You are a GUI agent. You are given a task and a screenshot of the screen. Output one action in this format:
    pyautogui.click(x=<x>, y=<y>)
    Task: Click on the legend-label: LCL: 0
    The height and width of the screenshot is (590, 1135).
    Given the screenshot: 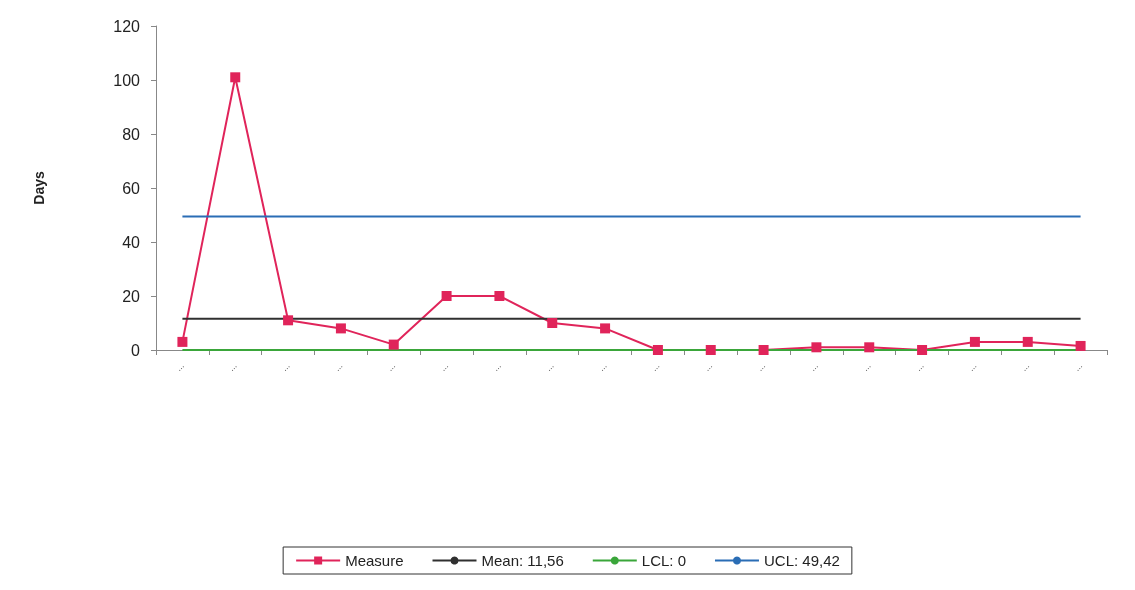 What is the action you would take?
    pyautogui.click(x=663, y=560)
    